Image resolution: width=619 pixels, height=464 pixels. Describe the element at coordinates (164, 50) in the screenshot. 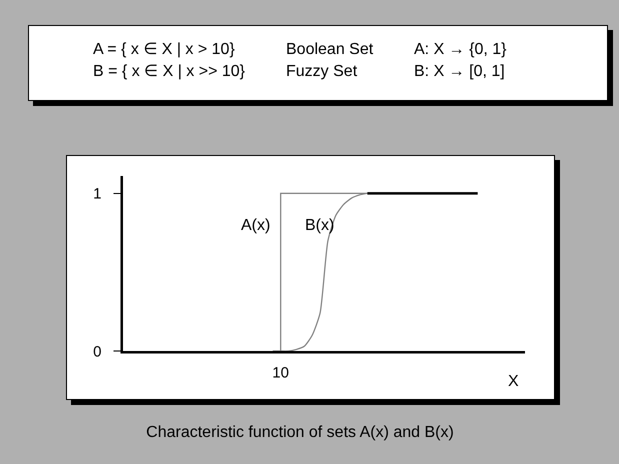

I see `text: A = { x ∈ X | x > 10}` at that location.